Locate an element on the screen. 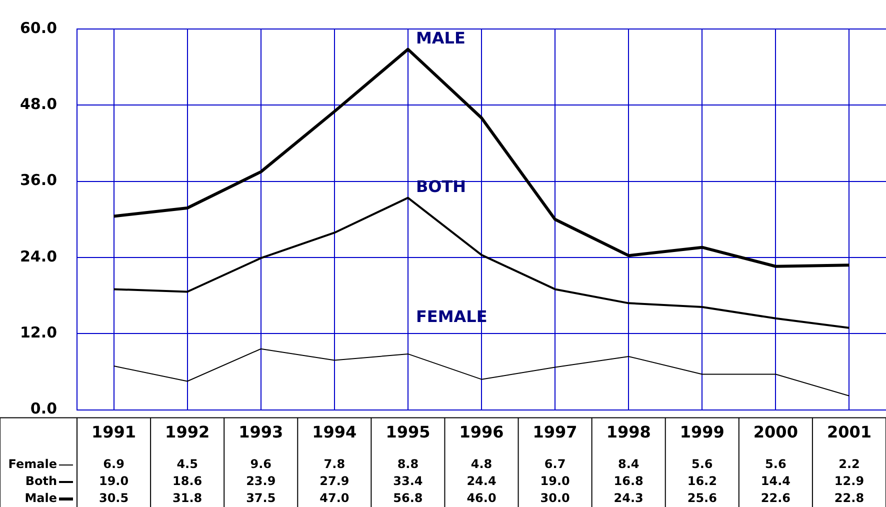 The image size is (886, 507). data-label: 46.0 is located at coordinates (481, 498).